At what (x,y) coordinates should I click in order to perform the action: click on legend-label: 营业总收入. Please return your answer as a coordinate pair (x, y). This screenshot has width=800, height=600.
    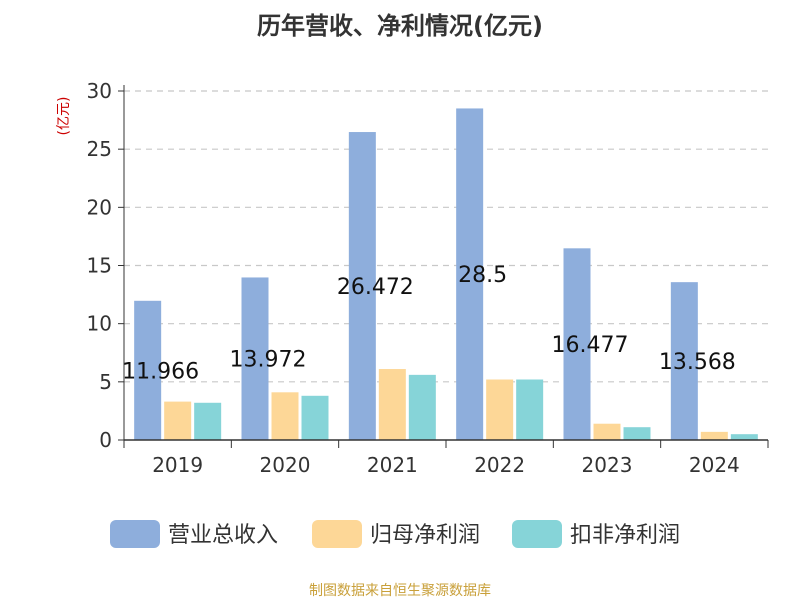
    Looking at the image, I should click on (223, 535).